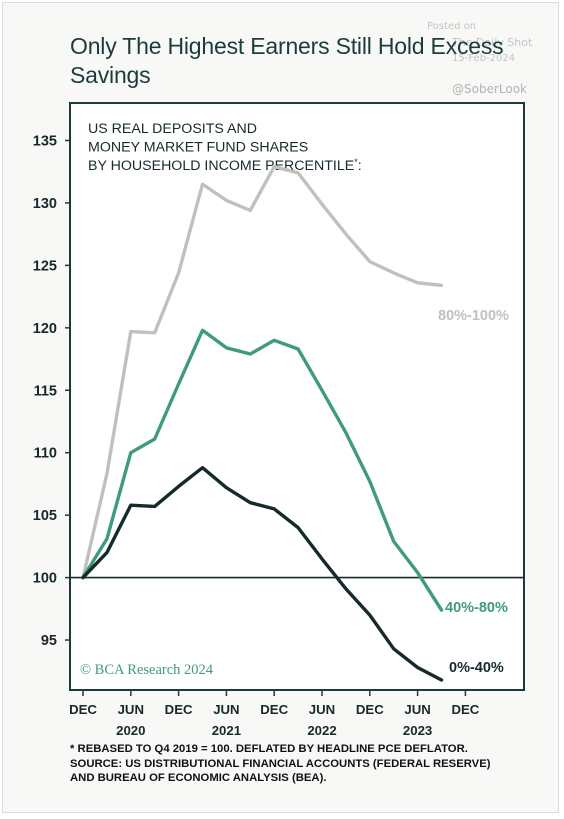  Describe the element at coordinates (45, 516) in the screenshot. I see `y-tick-label: 105` at that location.